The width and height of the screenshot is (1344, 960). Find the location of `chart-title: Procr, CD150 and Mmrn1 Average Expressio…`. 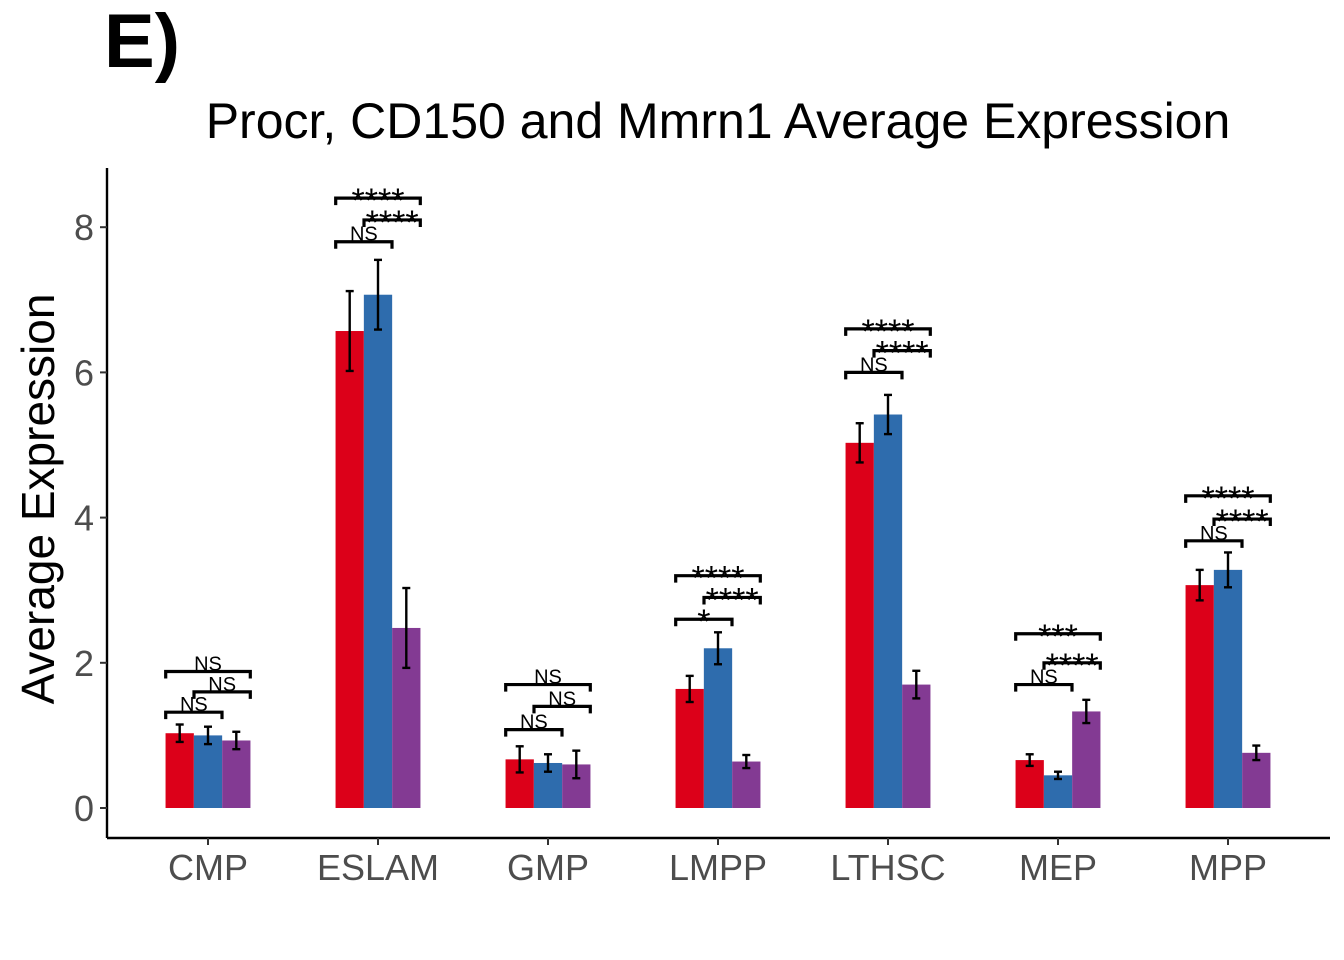

chart-title: Procr, CD150 and Mmrn1 Average Expressio… is located at coordinates (718, 121).